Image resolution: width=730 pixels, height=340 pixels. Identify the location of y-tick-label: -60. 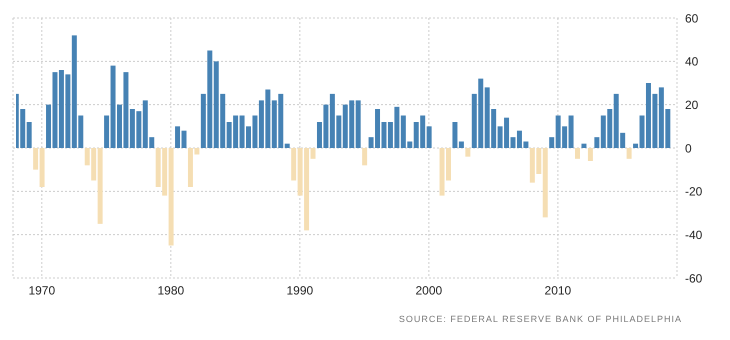
(694, 278).